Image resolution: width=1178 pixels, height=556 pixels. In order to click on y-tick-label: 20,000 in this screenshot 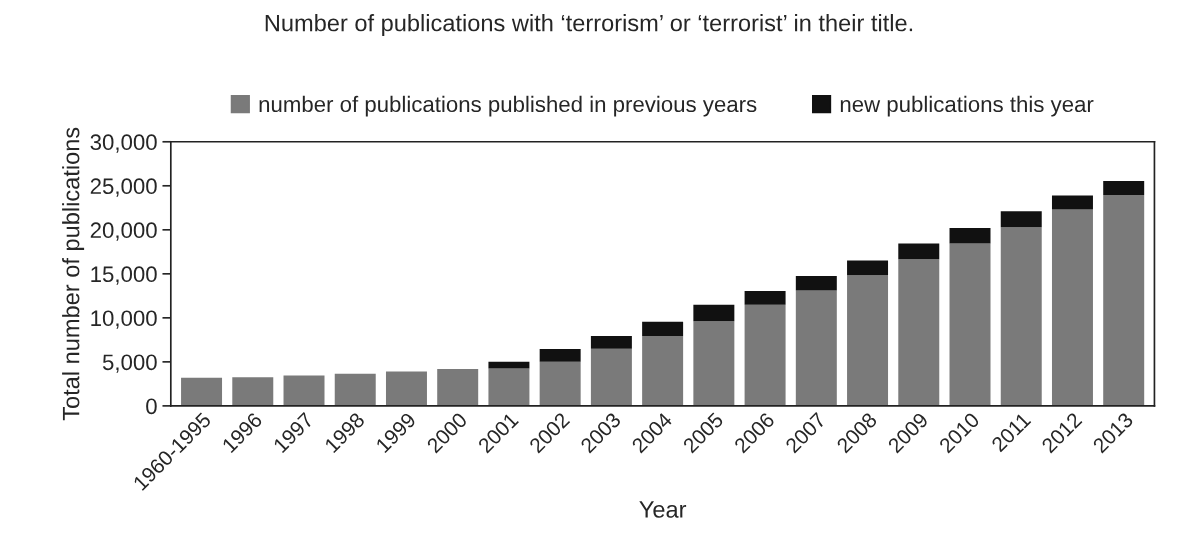, I will do `click(123, 231)`.